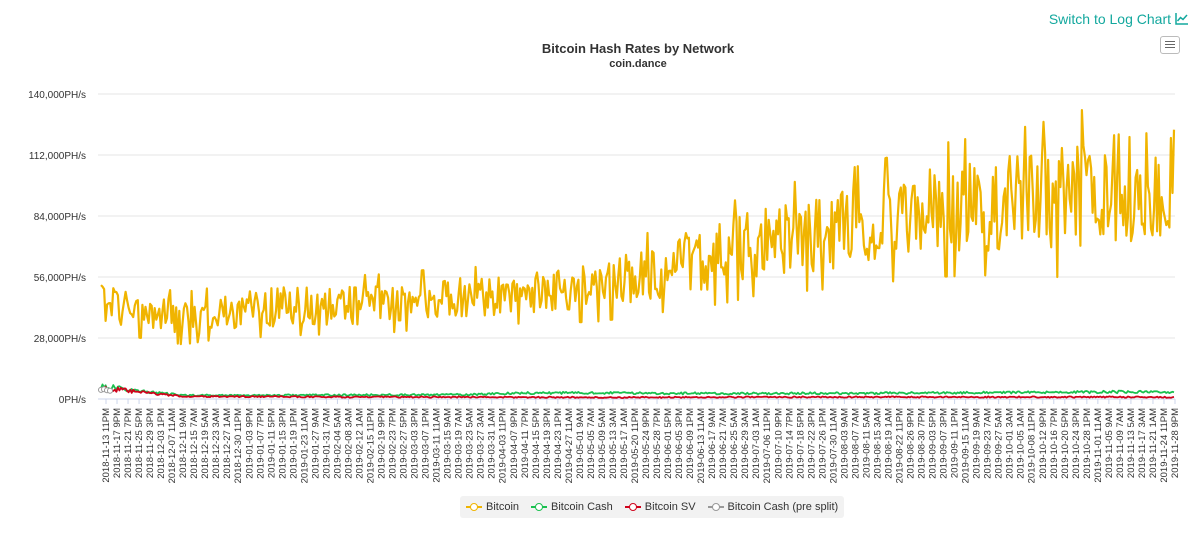 The width and height of the screenshot is (1200, 536). I want to click on switch-to-log-chart-link: Switch to Log Chart, so click(1119, 19).